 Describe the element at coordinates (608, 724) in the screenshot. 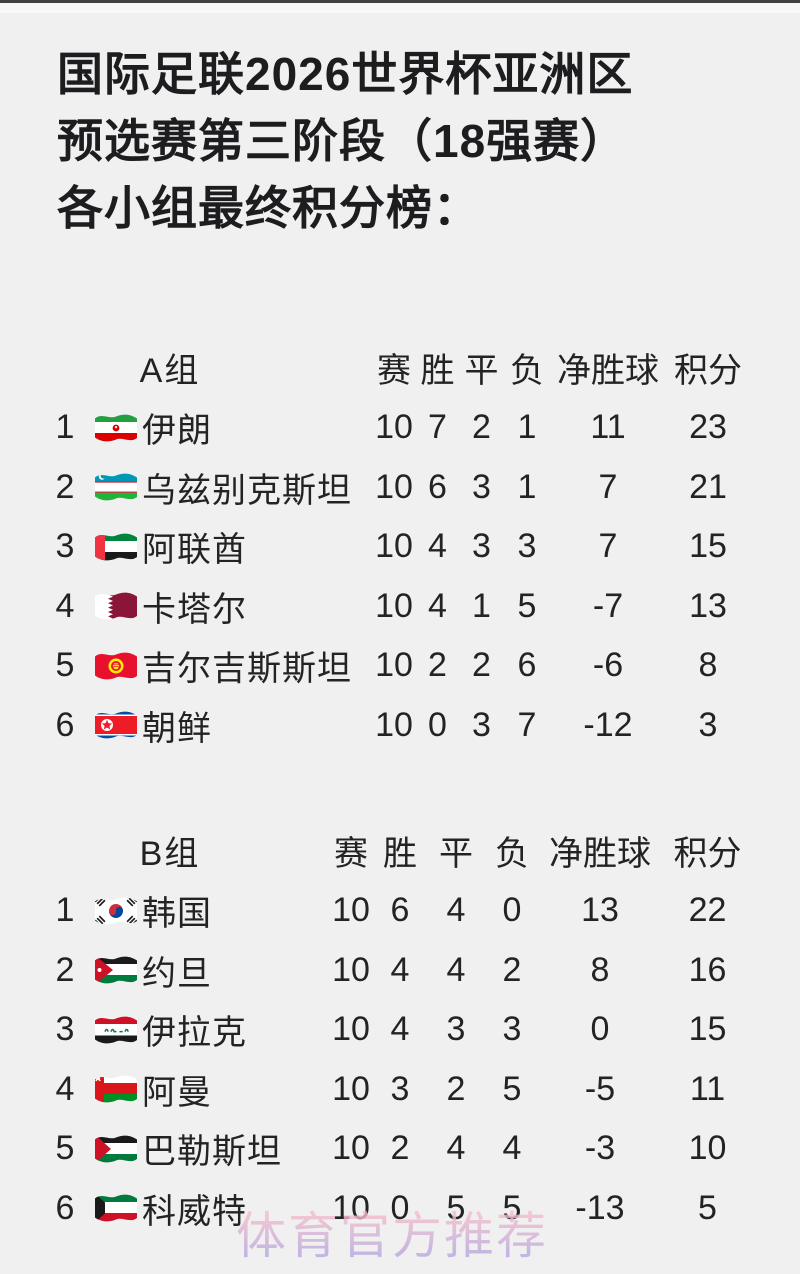

I see `stat-goal-diff: -12` at that location.